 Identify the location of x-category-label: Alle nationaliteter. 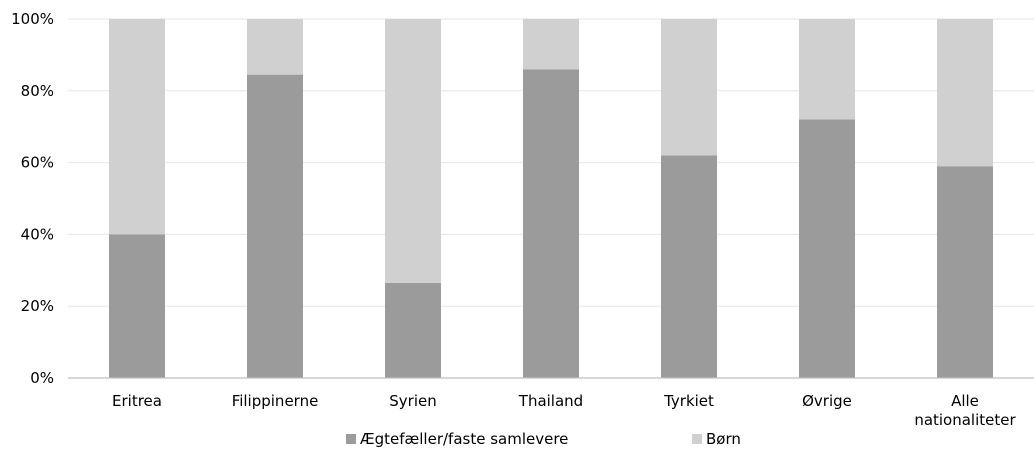
(965, 410).